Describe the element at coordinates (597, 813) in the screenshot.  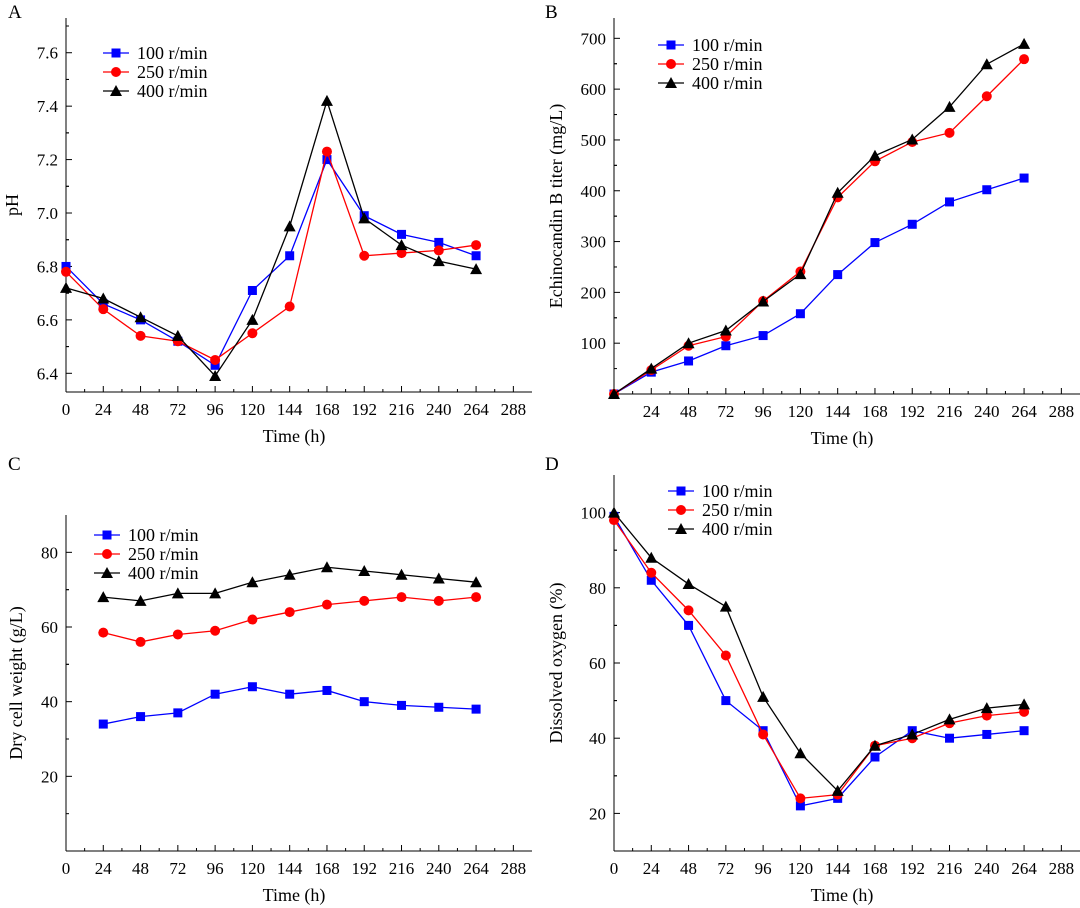
I see `y-tick-label: 20` at that location.